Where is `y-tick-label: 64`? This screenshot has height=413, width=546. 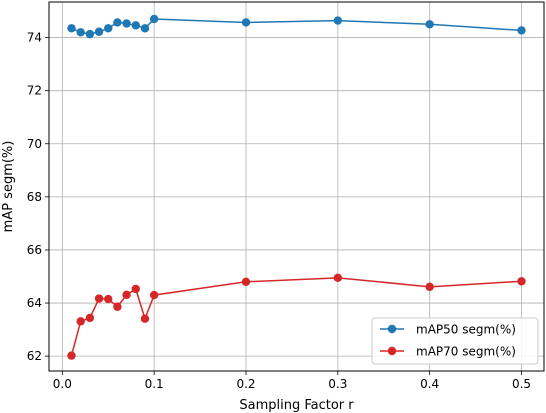
y-tick-label: 64 is located at coordinates (34, 303).